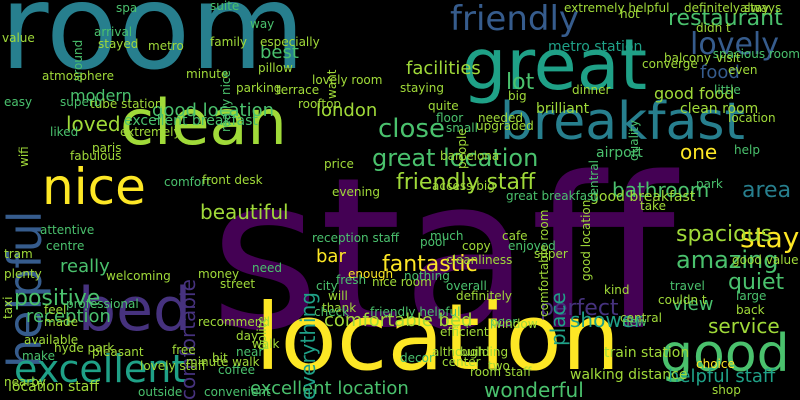 The image size is (800, 400). I want to click on word-quite: quite, so click(443, 106).